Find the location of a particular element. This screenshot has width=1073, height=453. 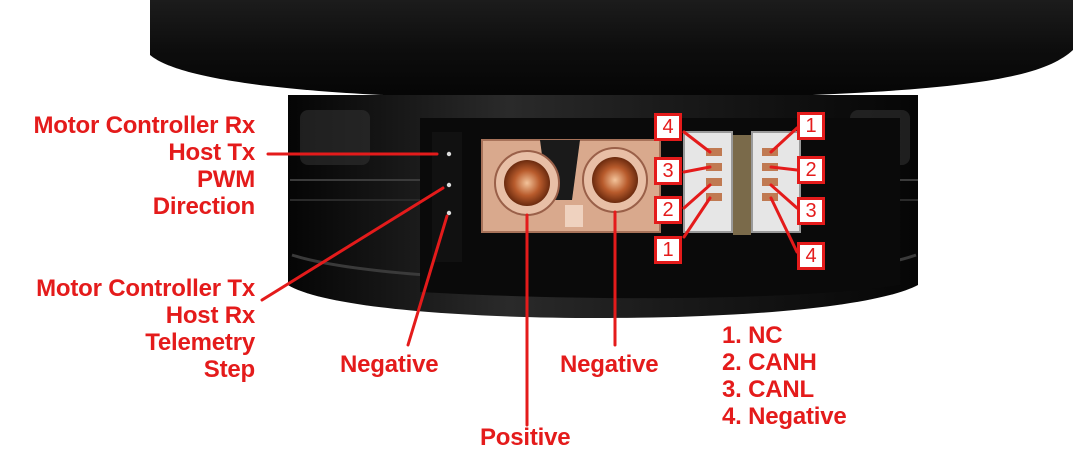

signal-connector is located at coordinates (447, 197).